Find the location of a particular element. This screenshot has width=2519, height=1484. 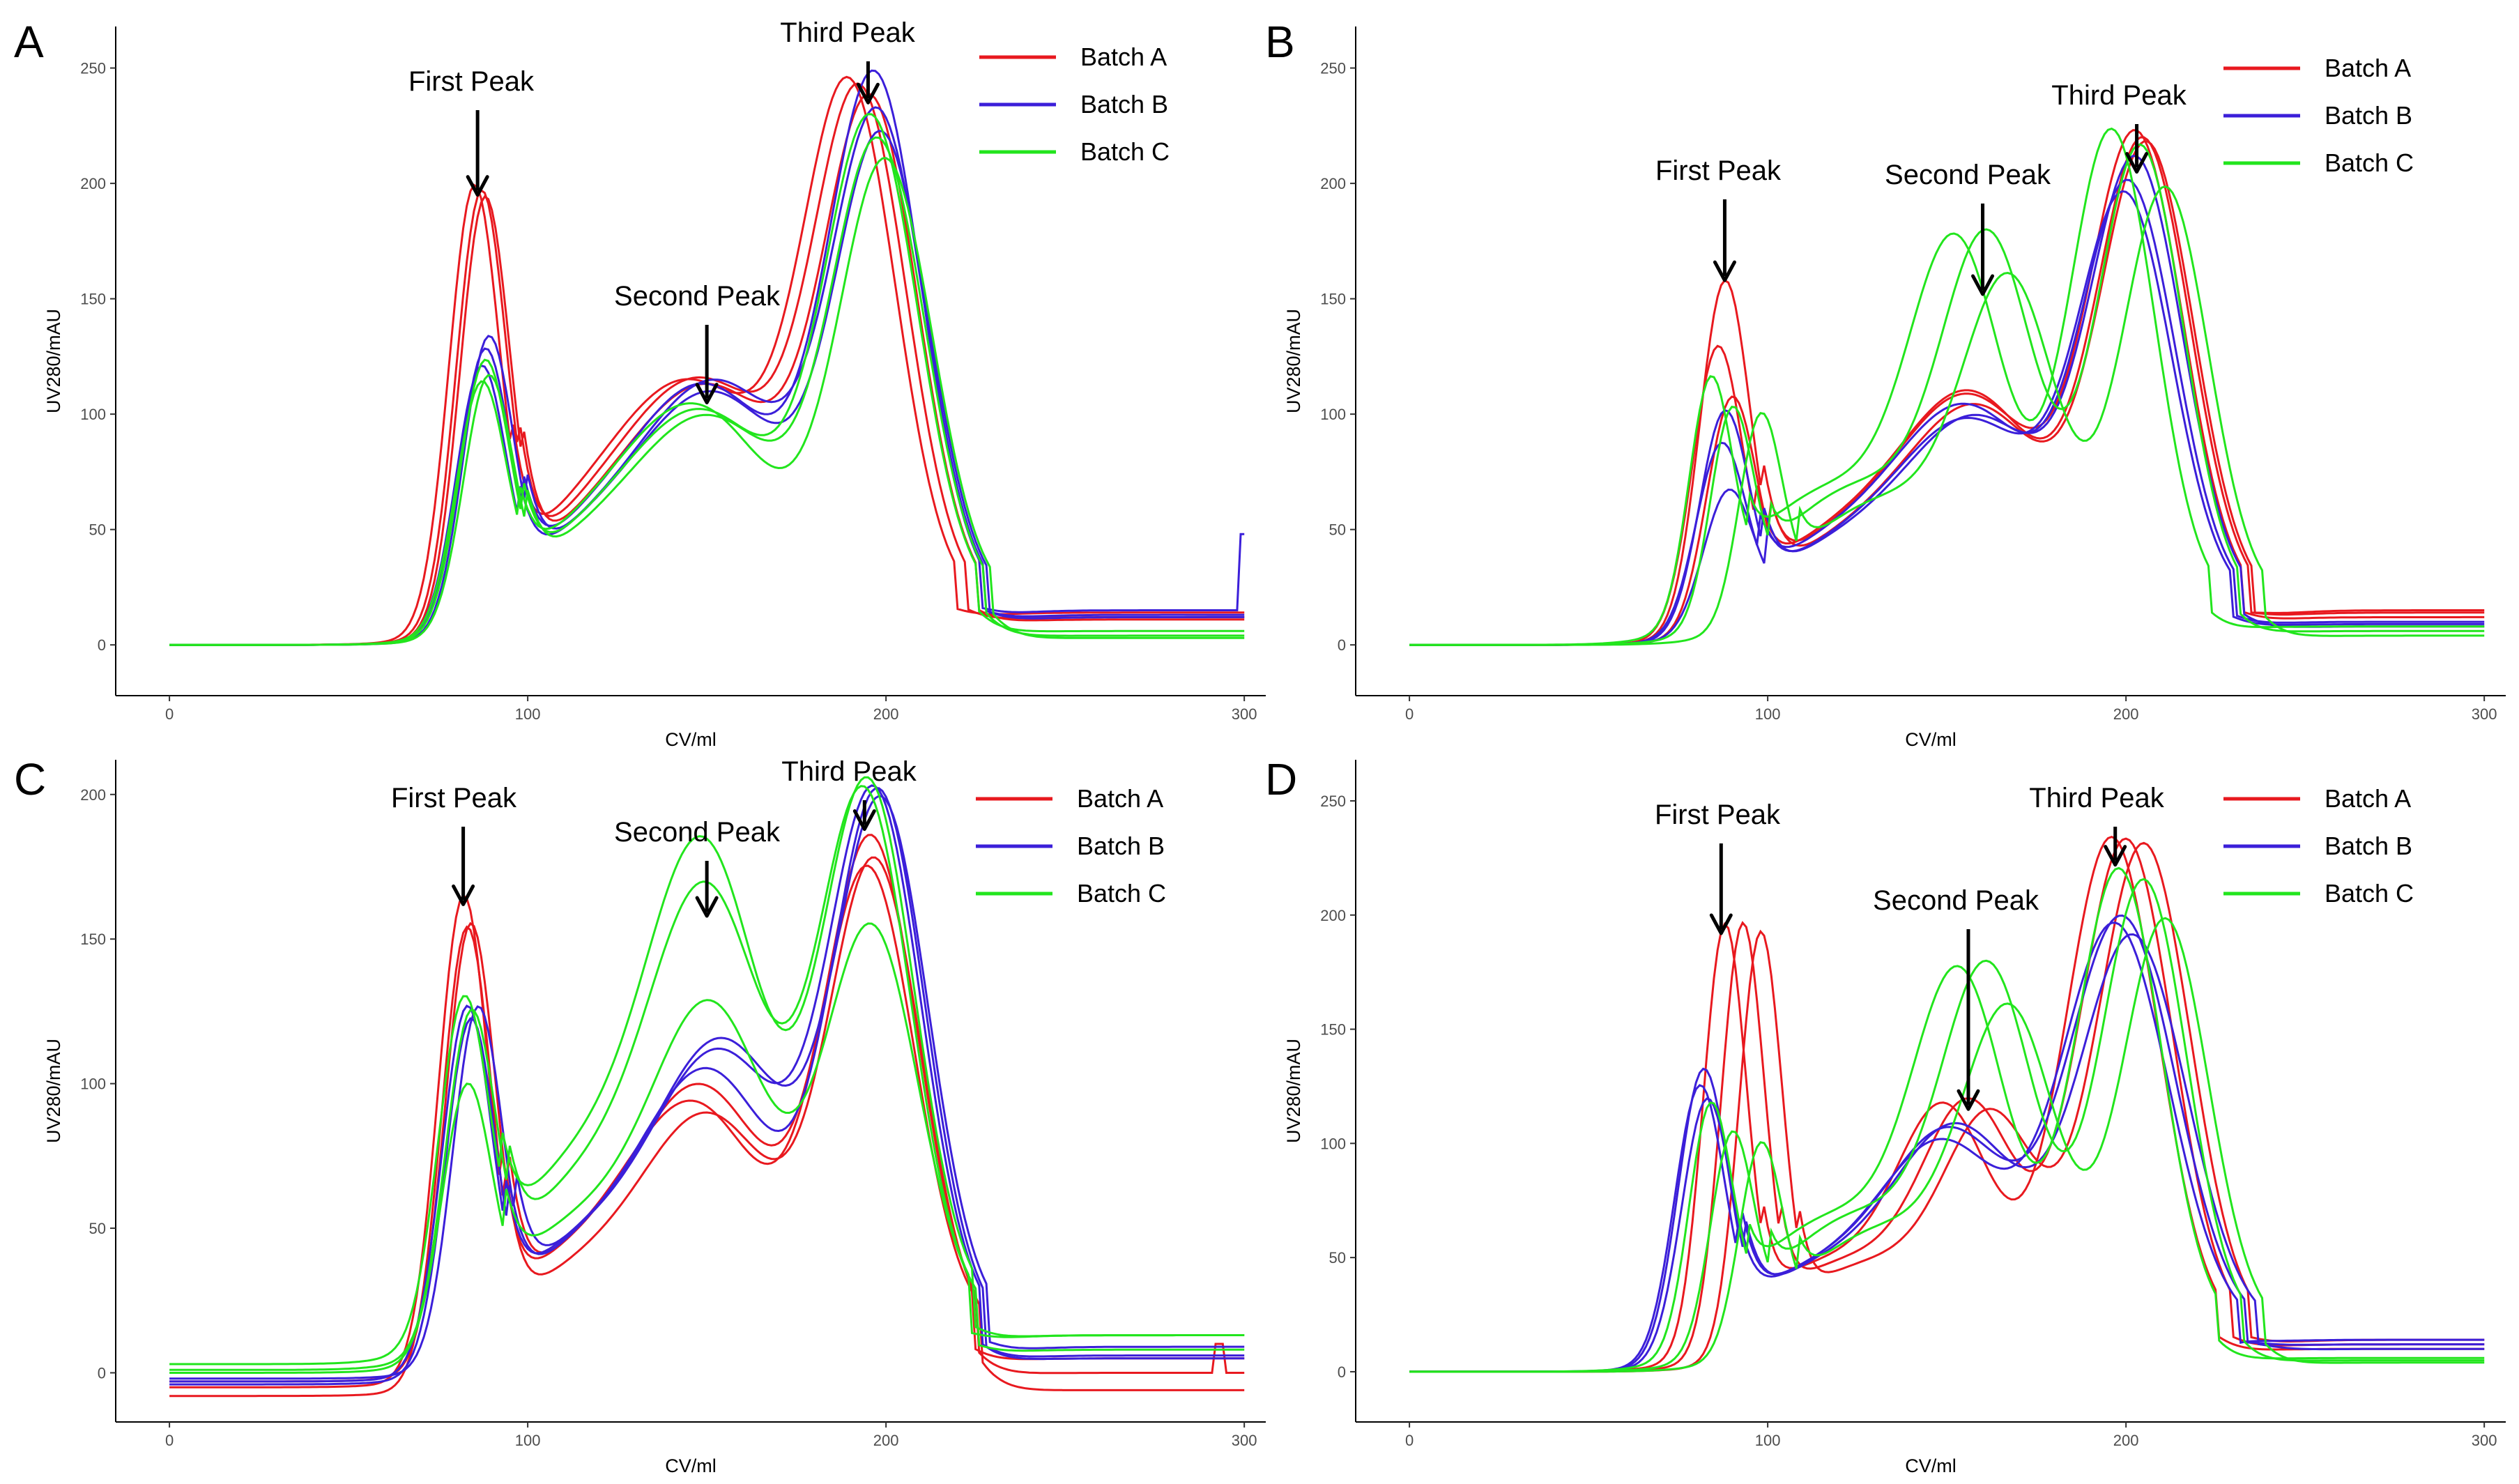

series-traces is located at coordinates (1947, 386).